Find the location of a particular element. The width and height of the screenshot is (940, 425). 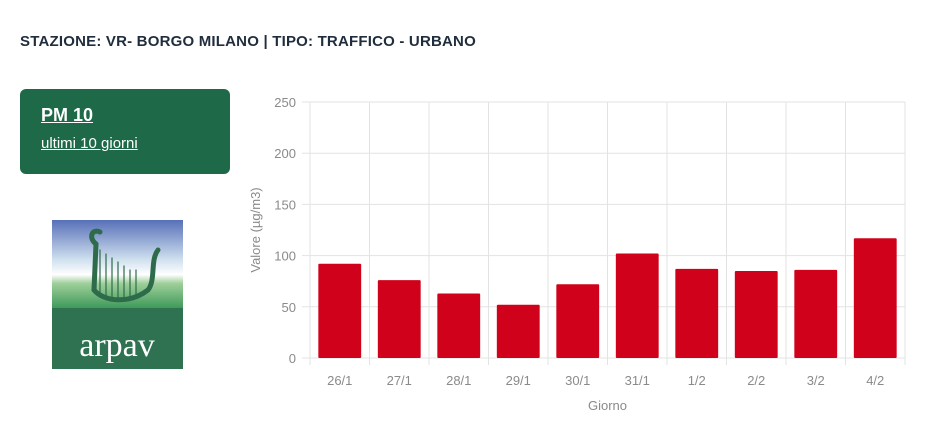

y-tick-label: 200 is located at coordinates (285, 153).